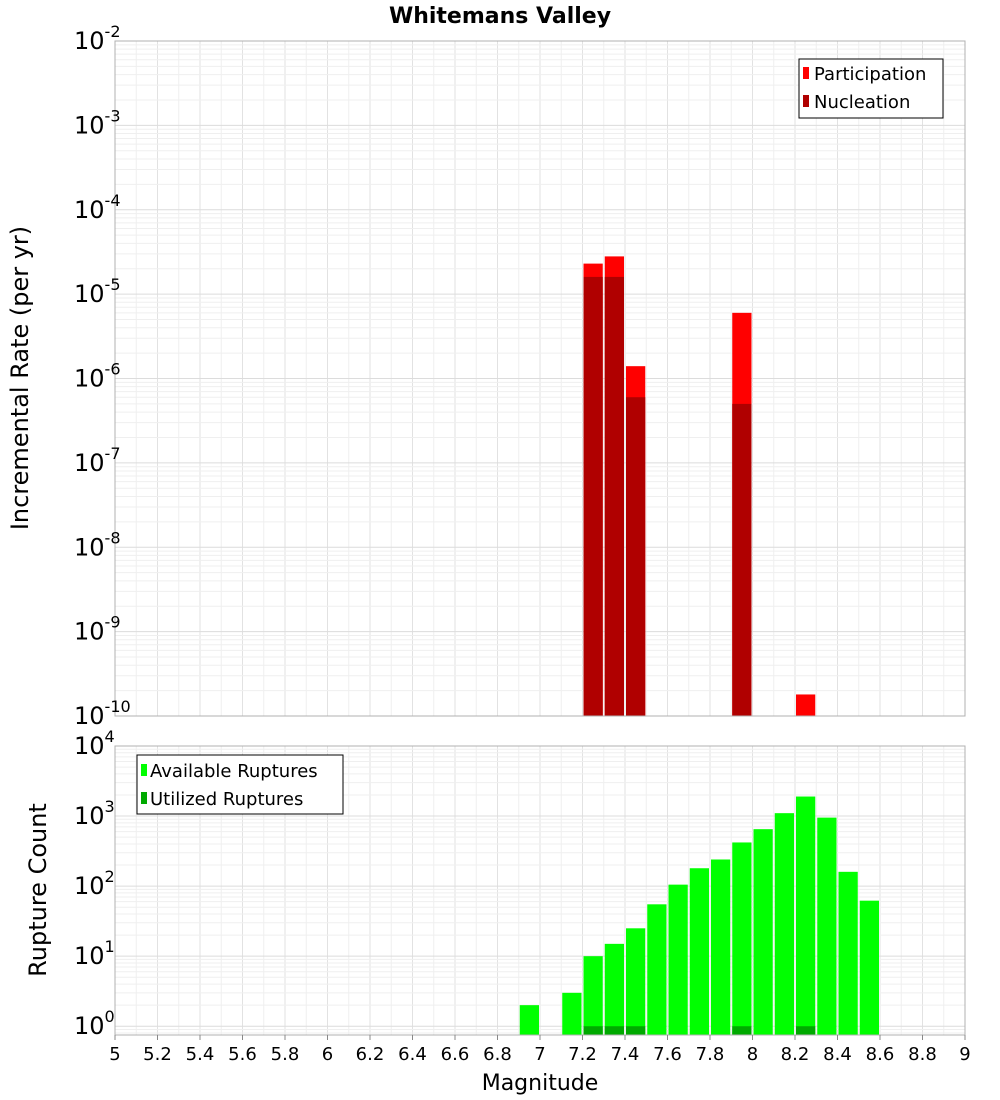 The width and height of the screenshot is (1000, 1100). What do you see at coordinates (285, 1054) in the screenshot?
I see `x-tick-label: 5.8` at bounding box center [285, 1054].